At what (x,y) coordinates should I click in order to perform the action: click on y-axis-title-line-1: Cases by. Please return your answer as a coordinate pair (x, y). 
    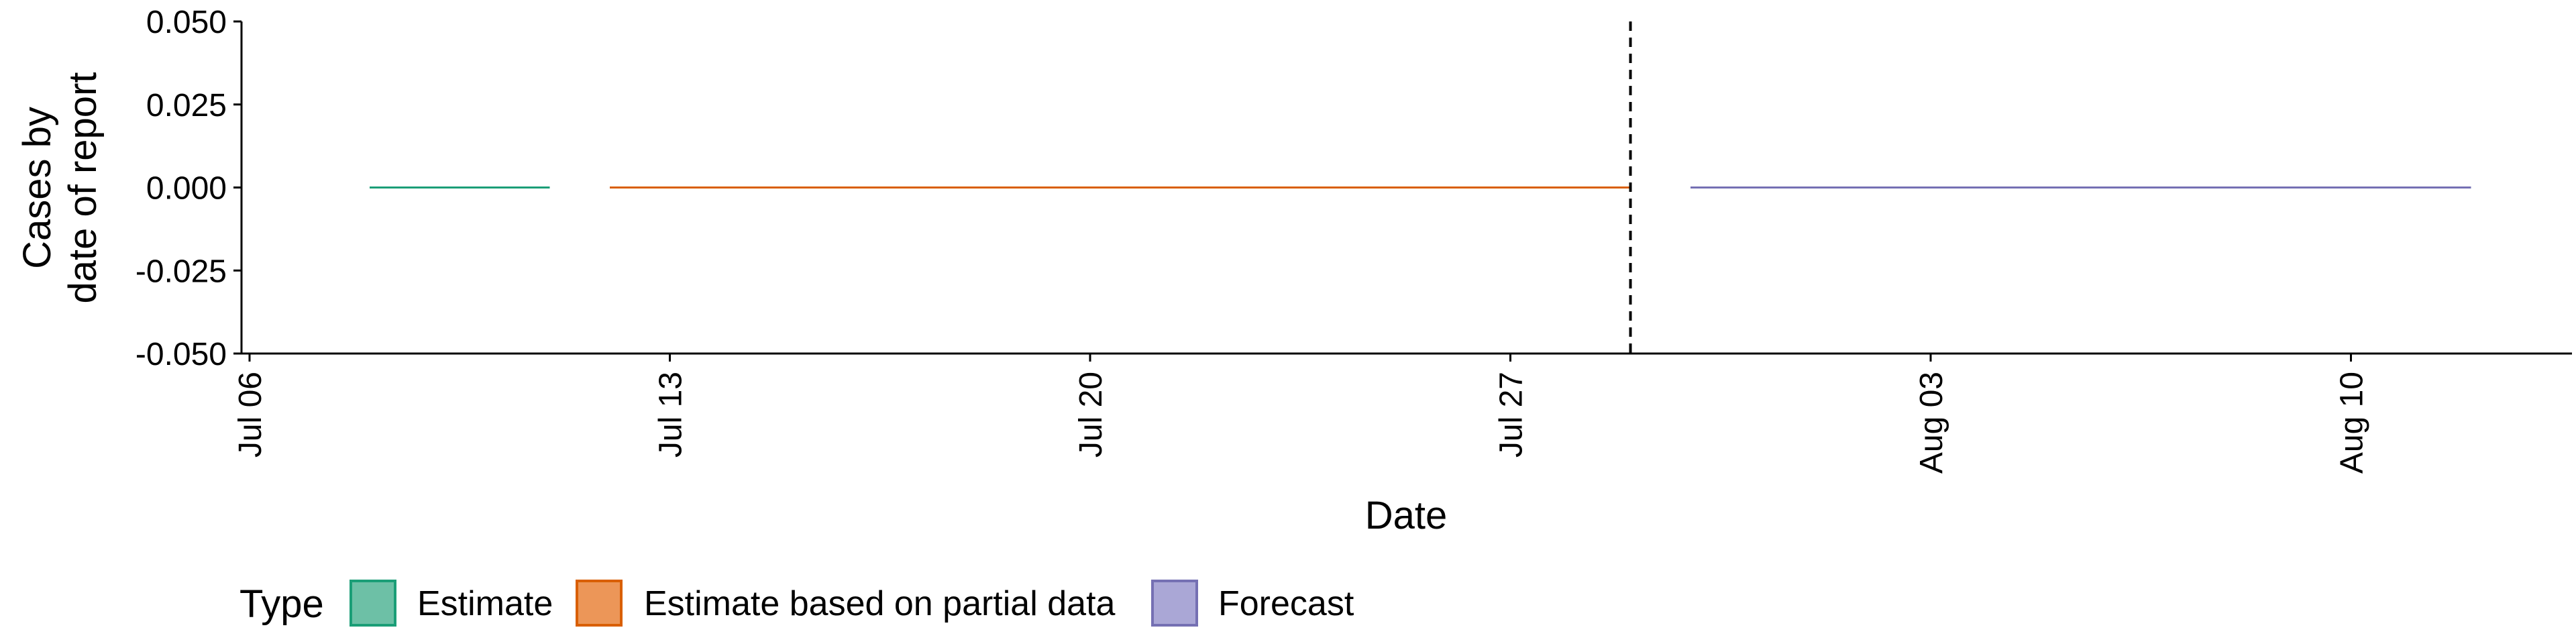
    Looking at the image, I should click on (37, 188).